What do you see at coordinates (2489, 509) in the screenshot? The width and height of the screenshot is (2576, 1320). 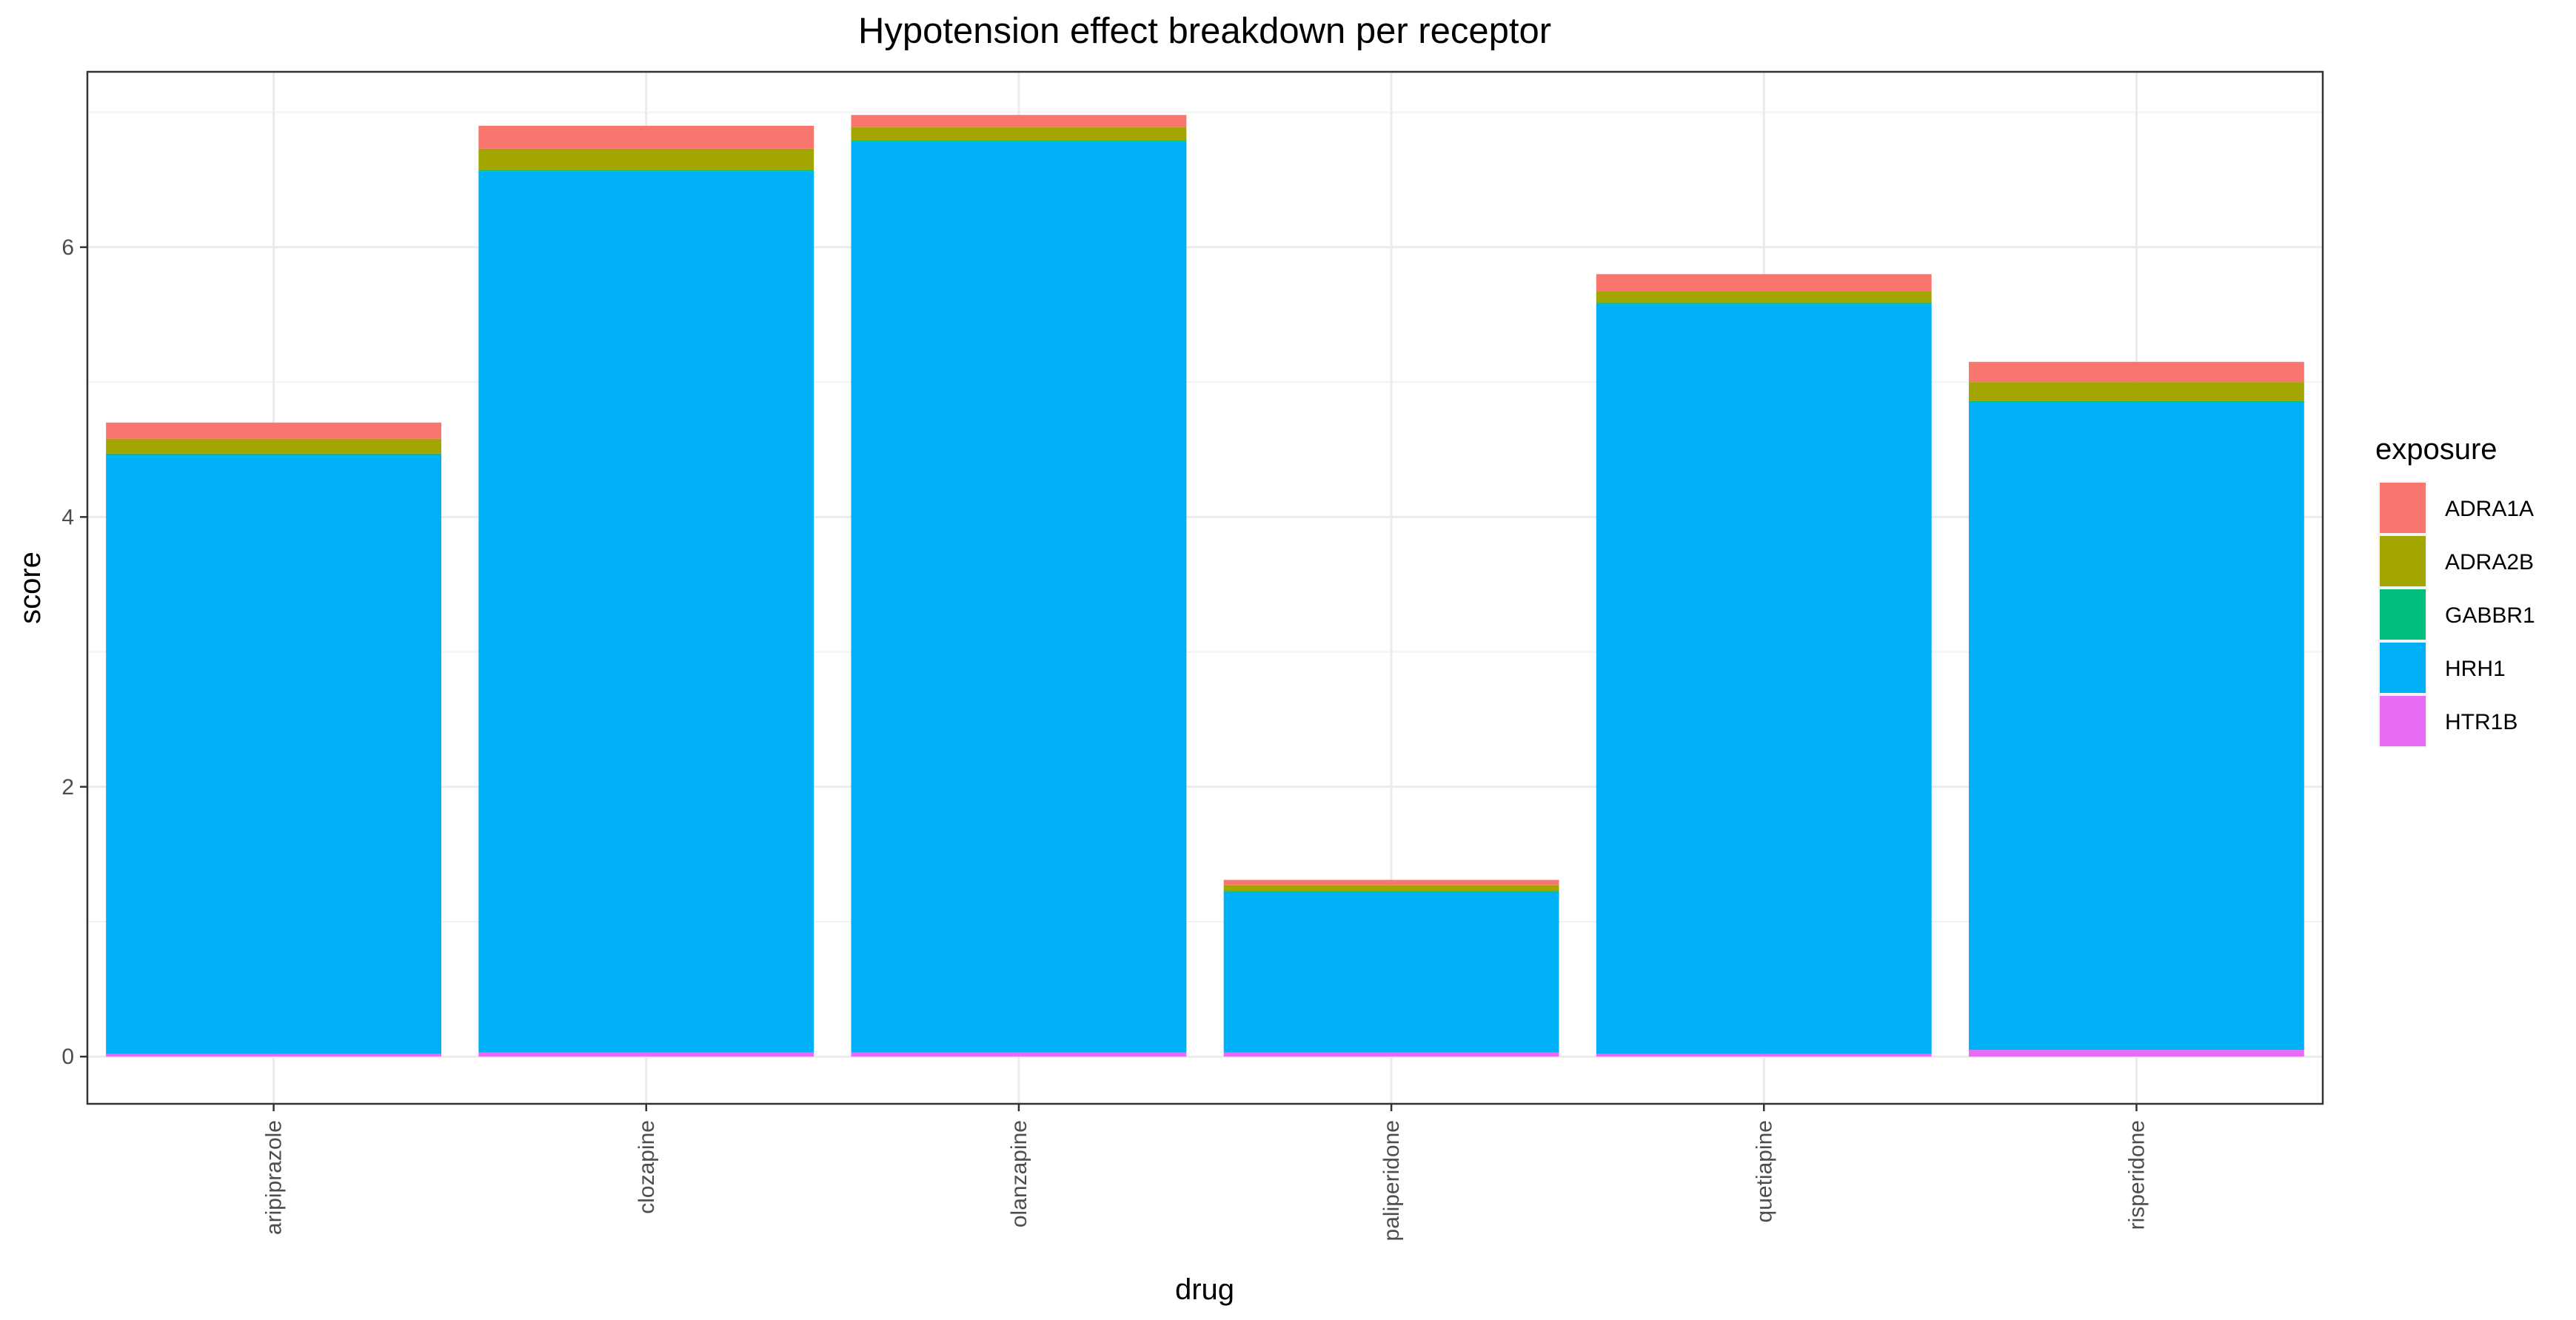 I see `legend-label-adra1a: ADRA1A` at bounding box center [2489, 509].